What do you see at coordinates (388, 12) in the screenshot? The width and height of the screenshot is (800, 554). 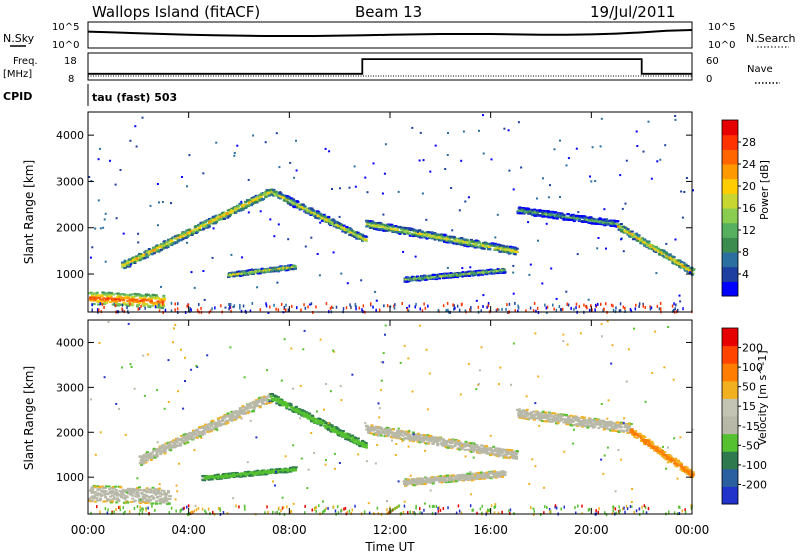 I see `beam-title: Beam 13` at bounding box center [388, 12].